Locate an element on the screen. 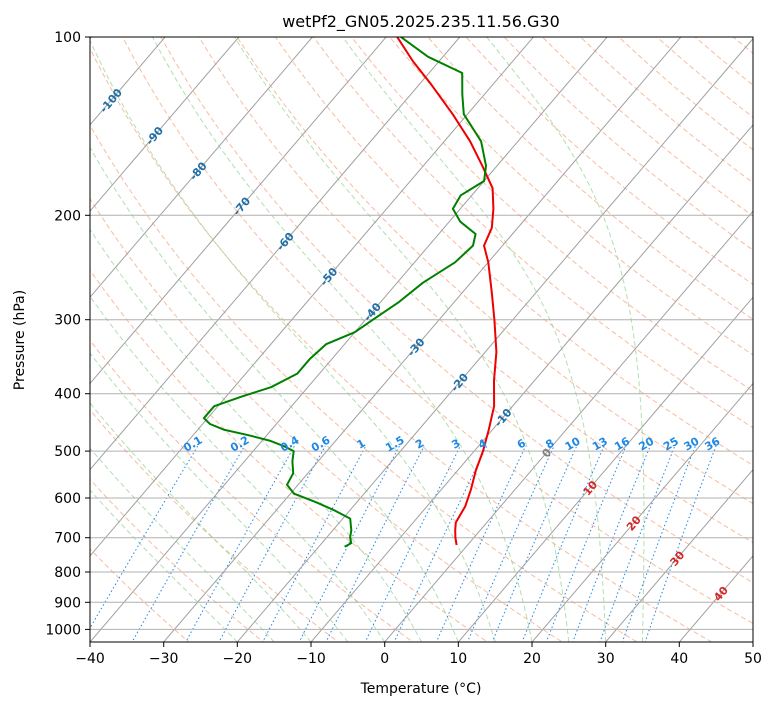  y-tick-label: 300 is located at coordinates (67, 321).